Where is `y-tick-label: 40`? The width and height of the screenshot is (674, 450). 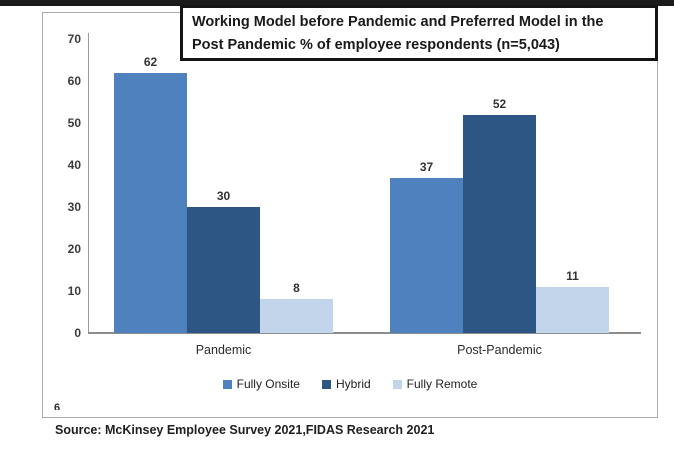 y-tick-label: 40 is located at coordinates (74, 165).